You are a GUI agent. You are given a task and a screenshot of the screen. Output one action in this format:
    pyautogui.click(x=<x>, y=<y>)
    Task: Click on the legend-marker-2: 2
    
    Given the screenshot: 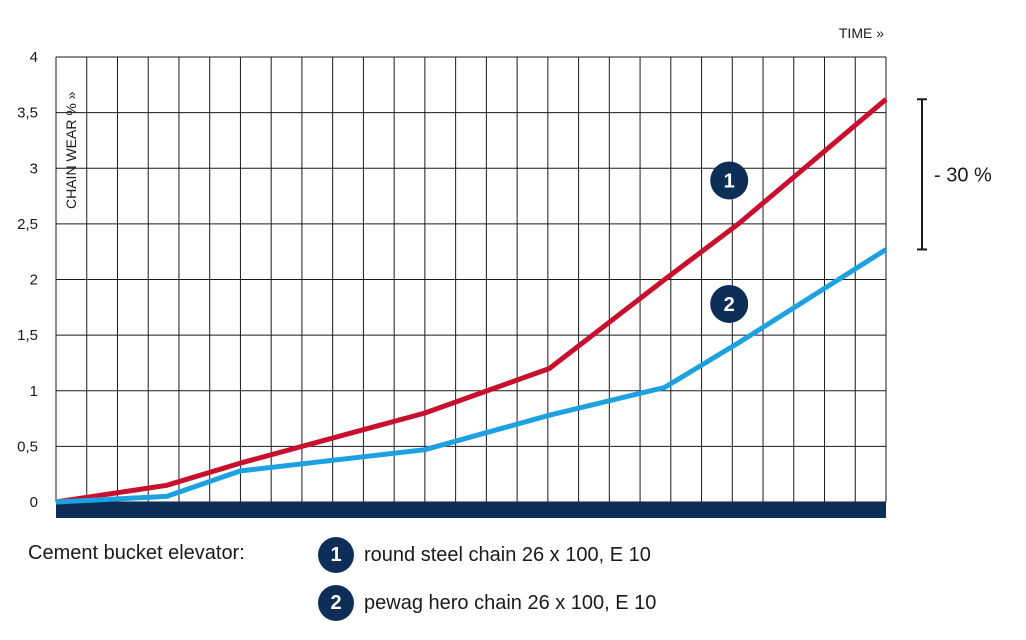 What is the action you would take?
    pyautogui.click(x=336, y=603)
    